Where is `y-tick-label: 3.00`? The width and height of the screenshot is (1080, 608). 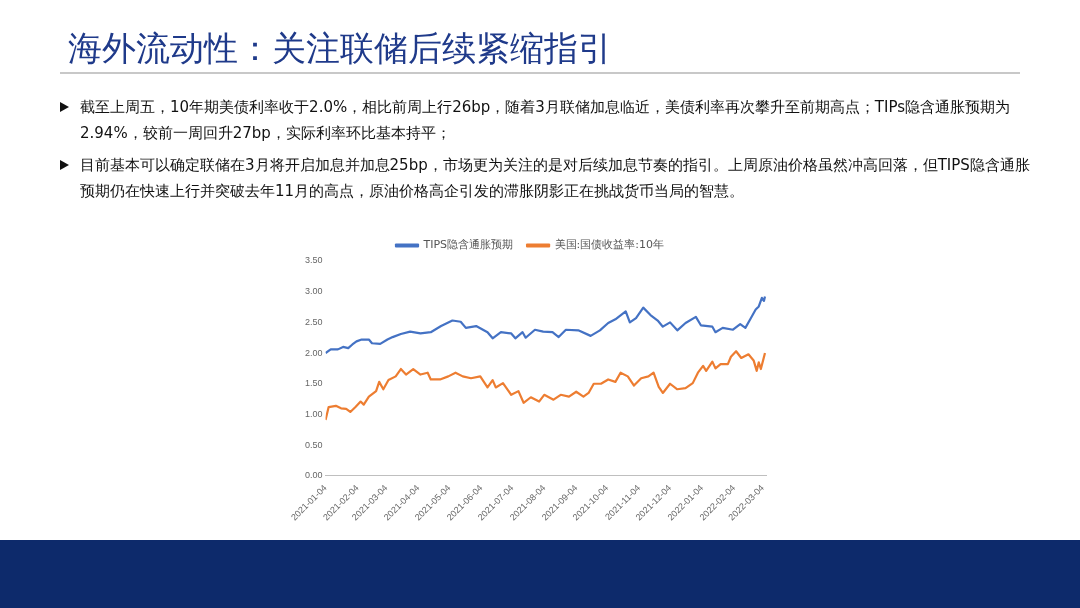 y-tick-label: 3.00 is located at coordinates (314, 291).